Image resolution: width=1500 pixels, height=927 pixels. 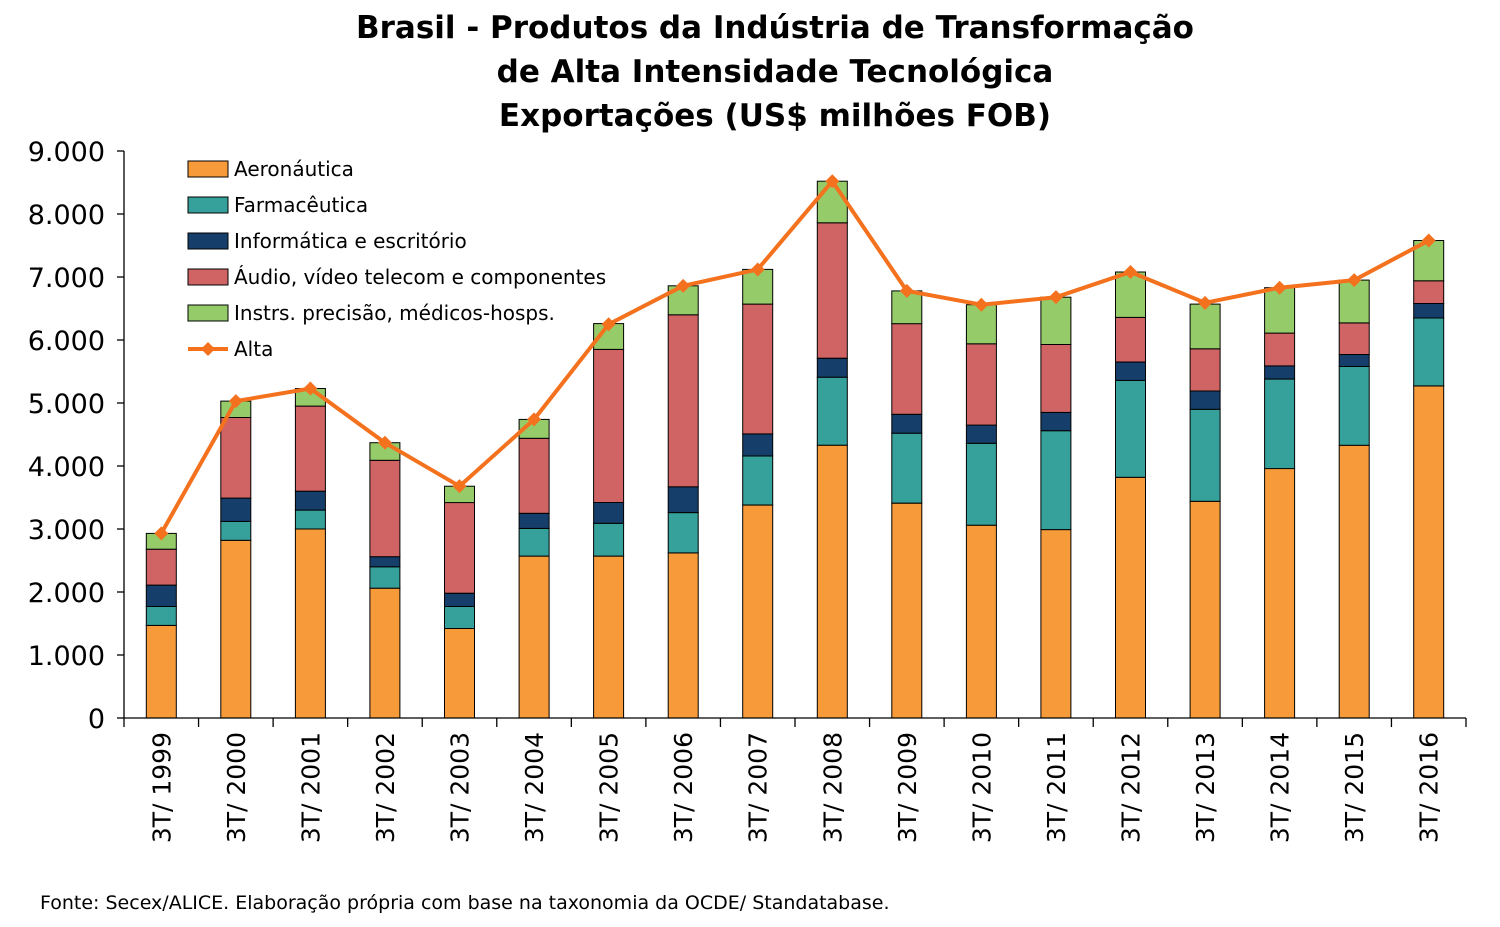 I want to click on bar-farmaceutica-3t-2005, so click(x=609, y=539).